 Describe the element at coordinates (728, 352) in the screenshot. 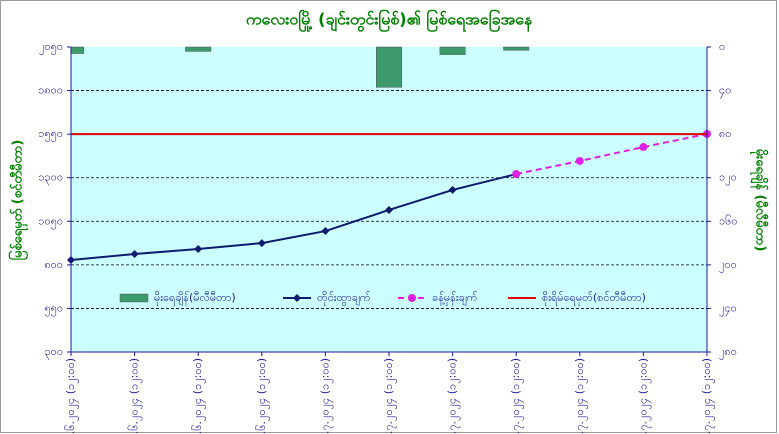

I see `y2-tick-label: ၂၈၀` at that location.